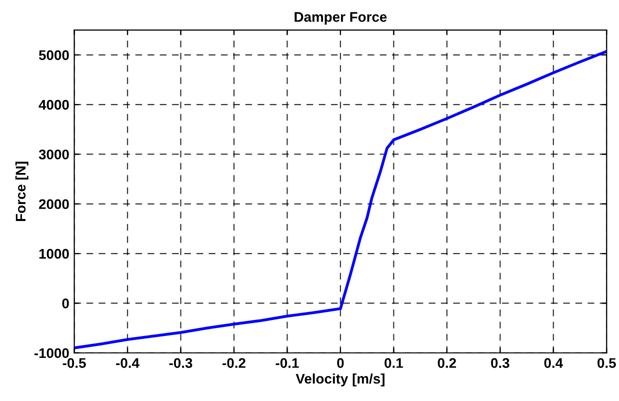 This screenshot has height=401, width=619. Describe the element at coordinates (234, 363) in the screenshot. I see `x-tick-label: -0.2` at that location.